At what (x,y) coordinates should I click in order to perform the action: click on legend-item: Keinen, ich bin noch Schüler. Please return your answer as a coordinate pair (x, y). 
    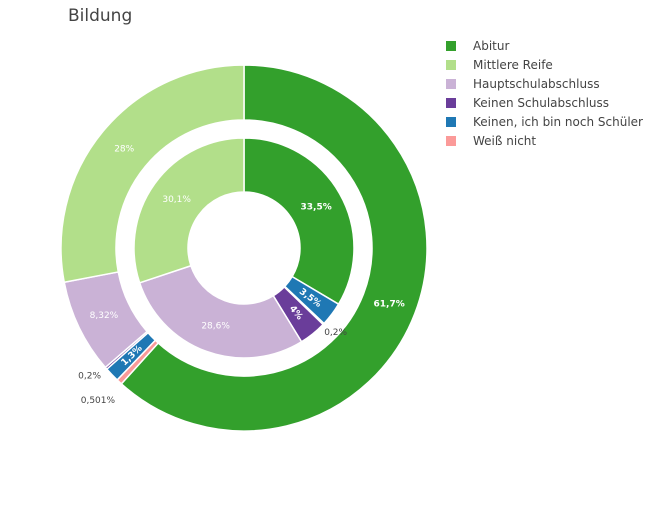
    Looking at the image, I should click on (544, 121).